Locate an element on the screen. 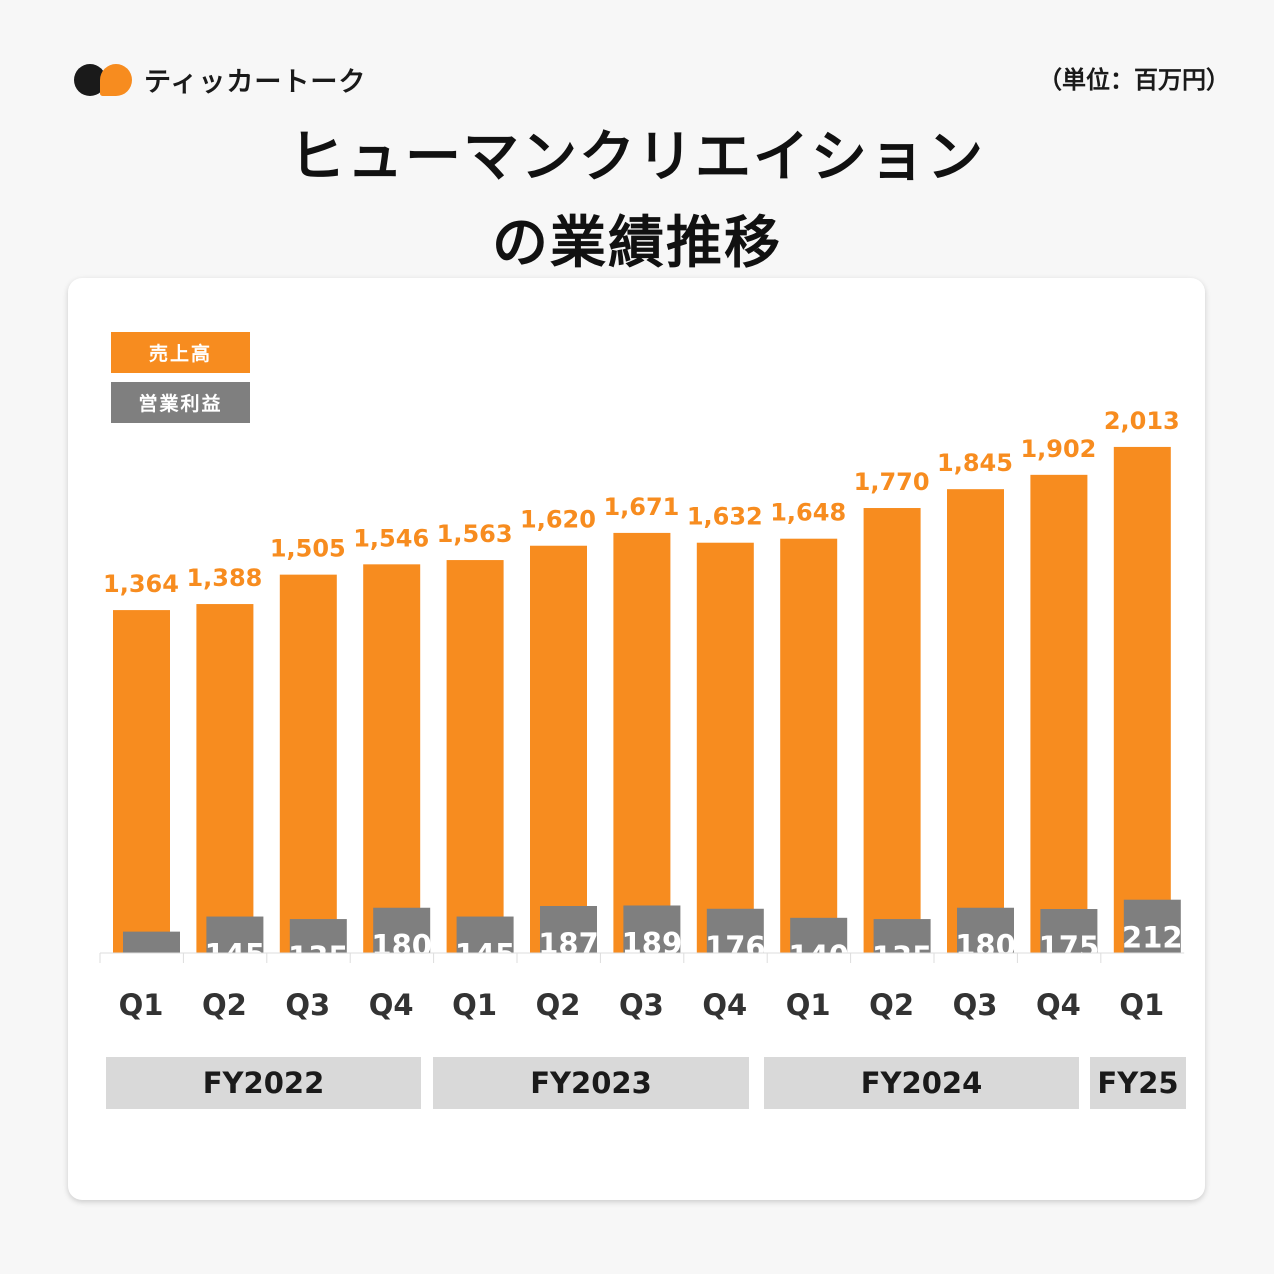  sales-value-label: 1,364 is located at coordinates (141, 584).